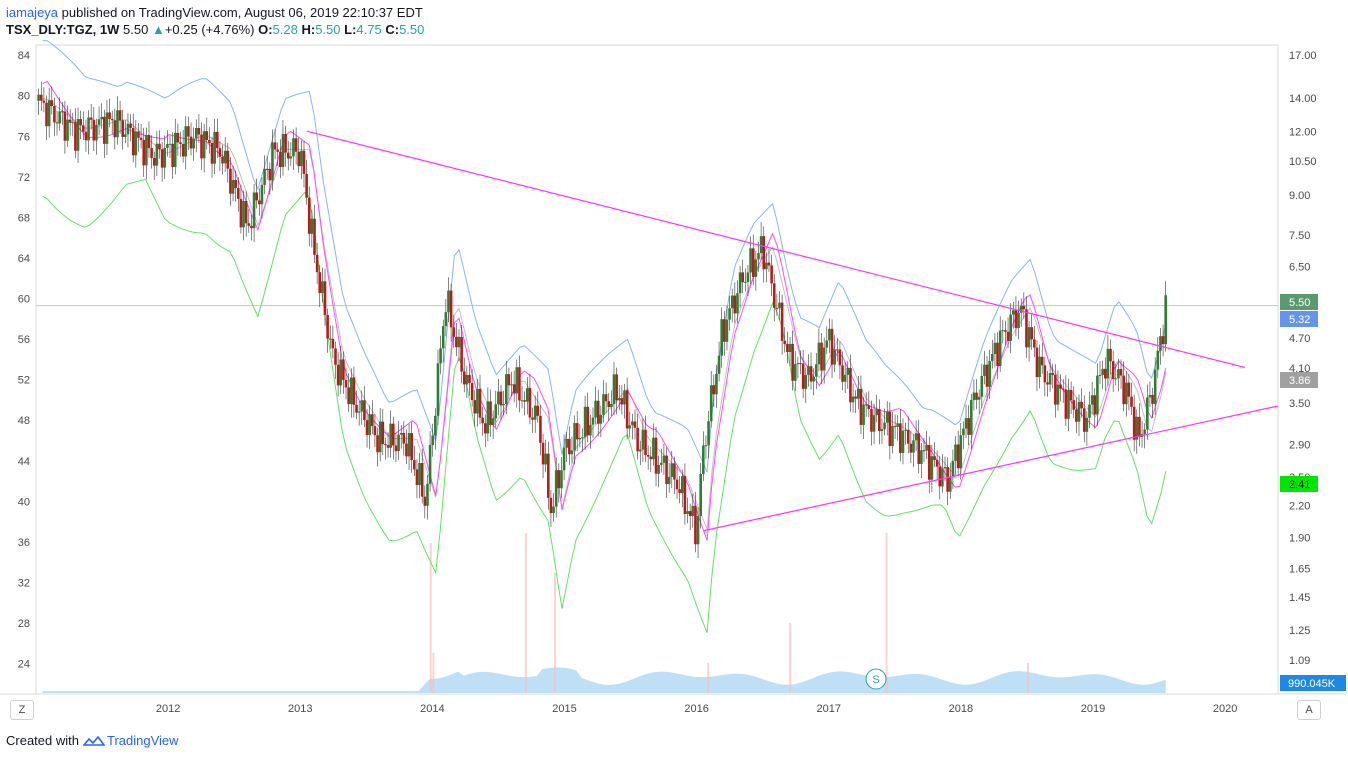 This screenshot has width=1348, height=759. What do you see at coordinates (1299, 302) in the screenshot?
I see `price-label-bg` at bounding box center [1299, 302].